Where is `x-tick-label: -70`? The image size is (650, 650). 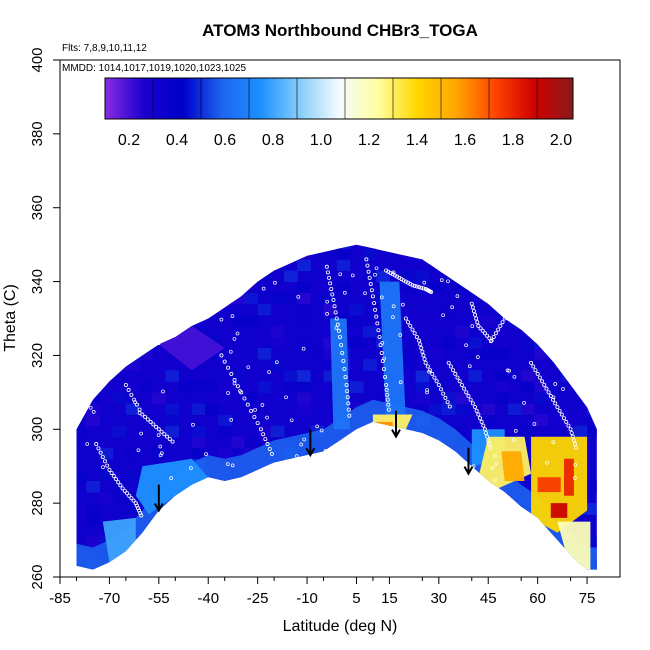
x-tick-label: -70 is located at coordinates (110, 598).